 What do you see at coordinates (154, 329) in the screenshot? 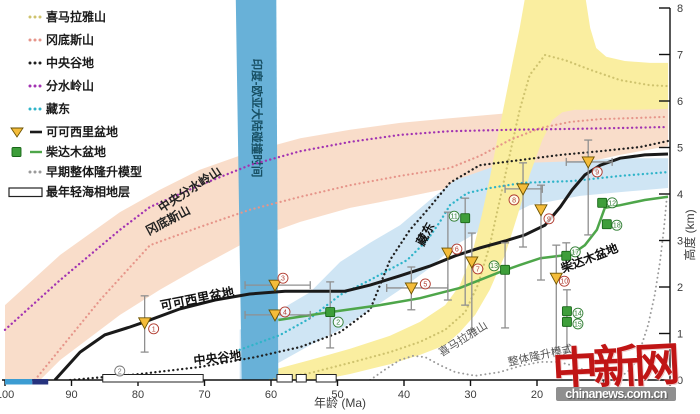
I see `ref-number: 1` at bounding box center [154, 329].